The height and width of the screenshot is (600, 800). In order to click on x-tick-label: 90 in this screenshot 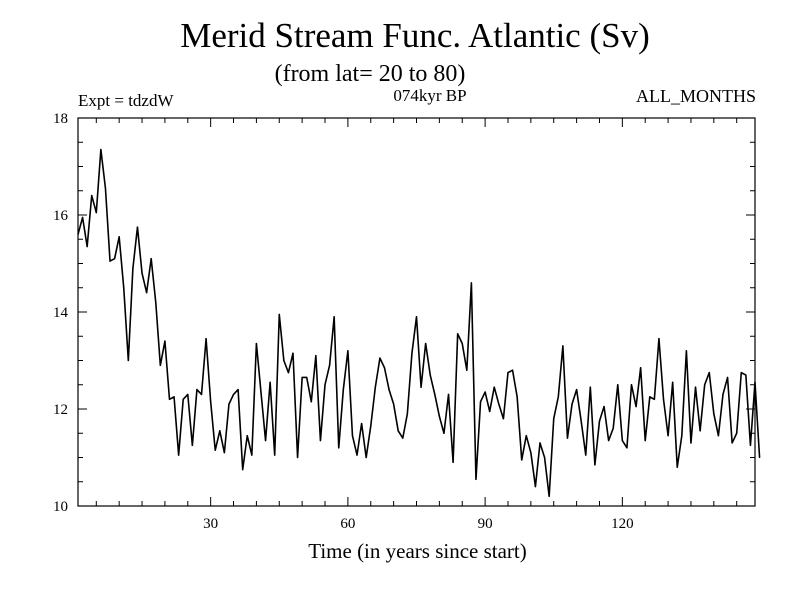, I will do `click(485, 524)`.